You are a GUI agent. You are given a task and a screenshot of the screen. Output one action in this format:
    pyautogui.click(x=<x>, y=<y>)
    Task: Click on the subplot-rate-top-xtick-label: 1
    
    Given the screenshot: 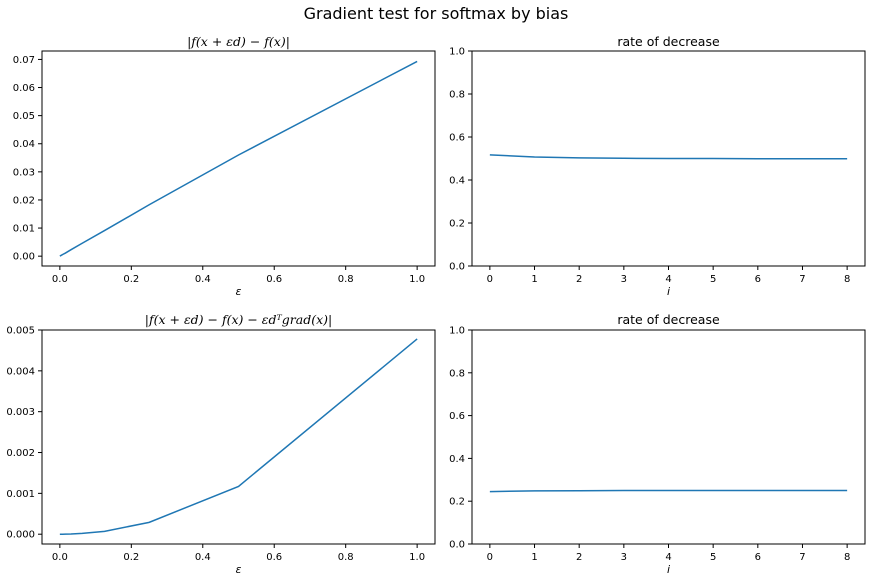 What is the action you would take?
    pyautogui.click(x=534, y=279)
    